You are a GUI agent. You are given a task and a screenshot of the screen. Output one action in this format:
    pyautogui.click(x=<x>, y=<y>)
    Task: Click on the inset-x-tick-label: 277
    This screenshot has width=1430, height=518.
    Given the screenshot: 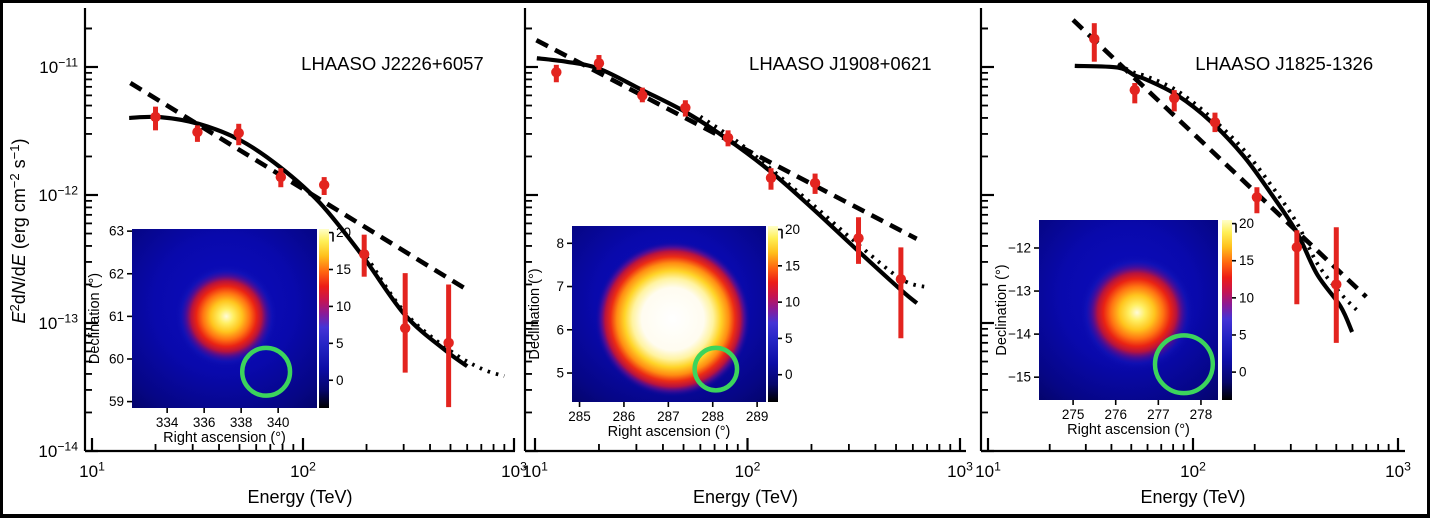 What is the action you would take?
    pyautogui.click(x=1158, y=414)
    